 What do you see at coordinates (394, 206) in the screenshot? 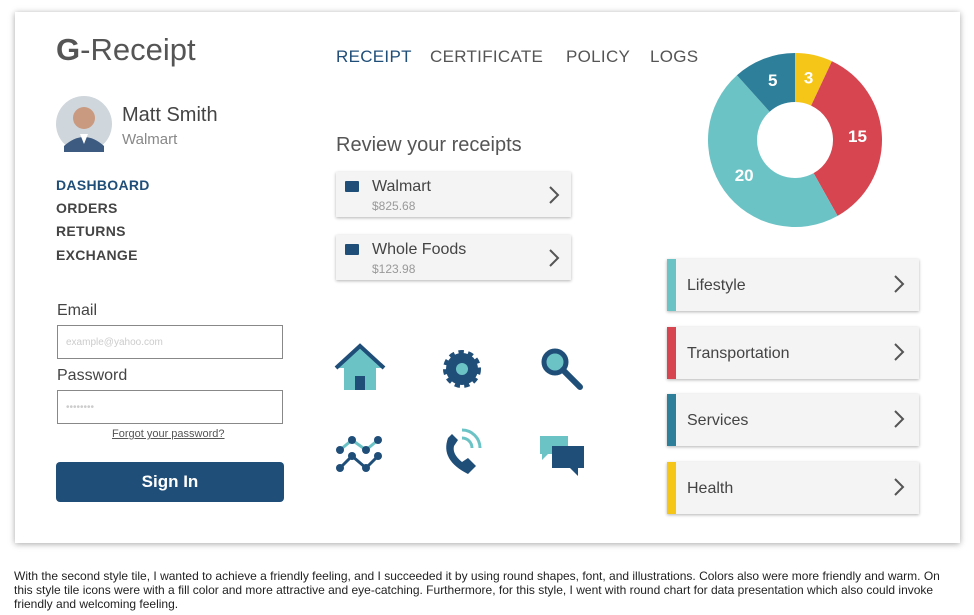
I see `receipt-amount: $825.68` at bounding box center [394, 206].